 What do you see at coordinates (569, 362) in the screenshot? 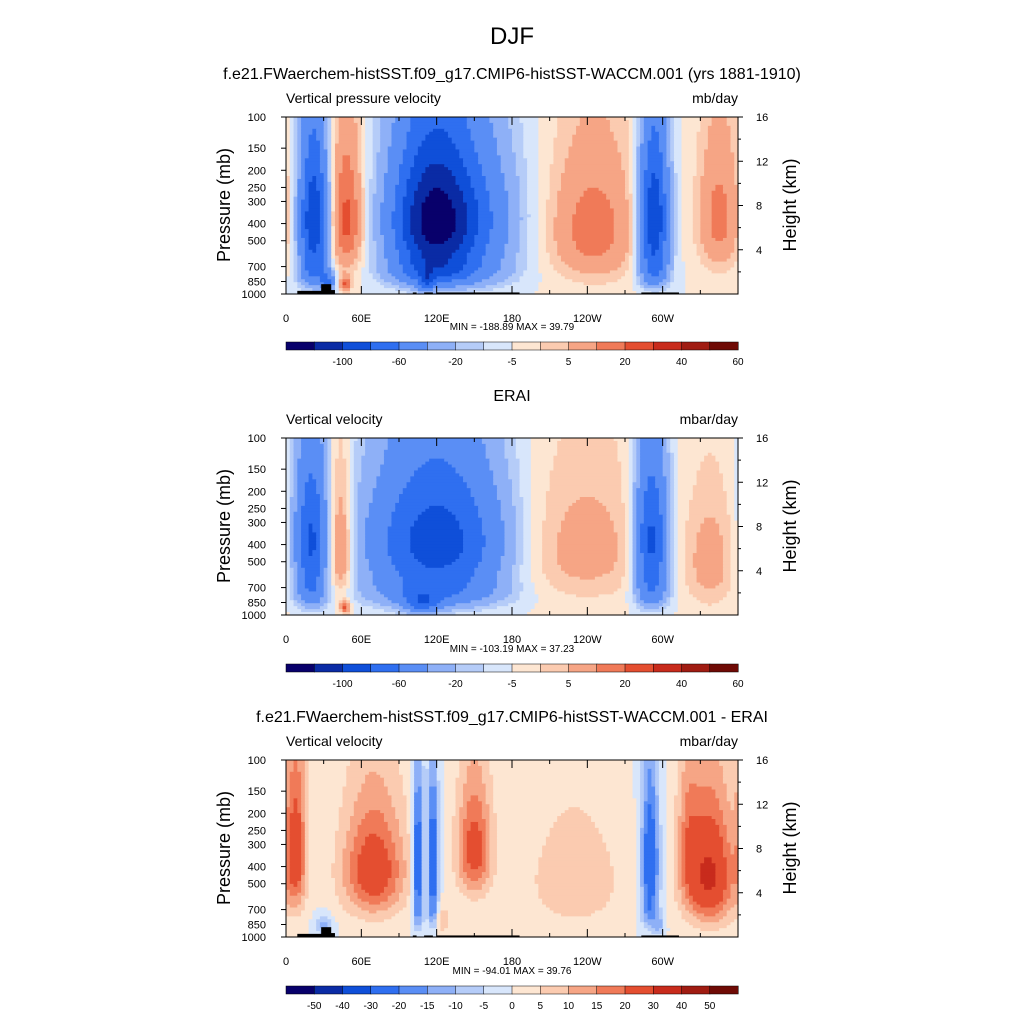
I see `colorbar-label: 5` at bounding box center [569, 362].